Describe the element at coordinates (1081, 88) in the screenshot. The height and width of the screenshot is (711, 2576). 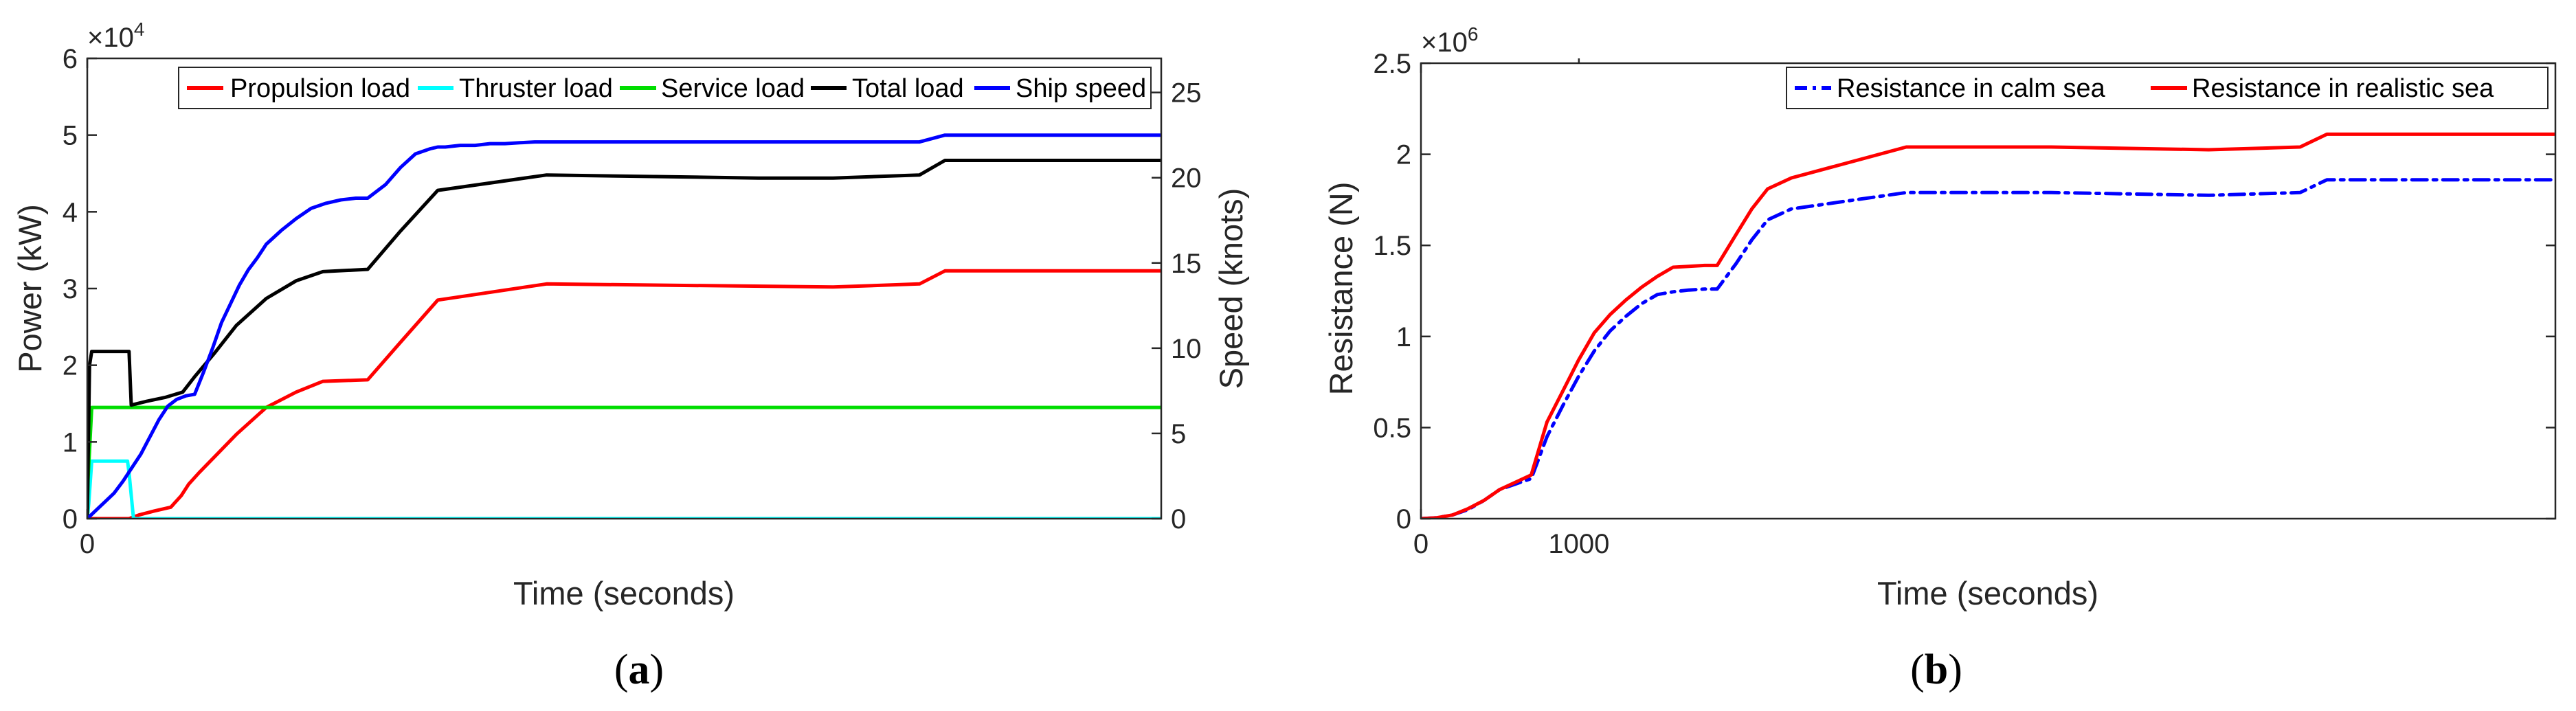
I see `legend-label-ship-speed: Ship speed` at that location.